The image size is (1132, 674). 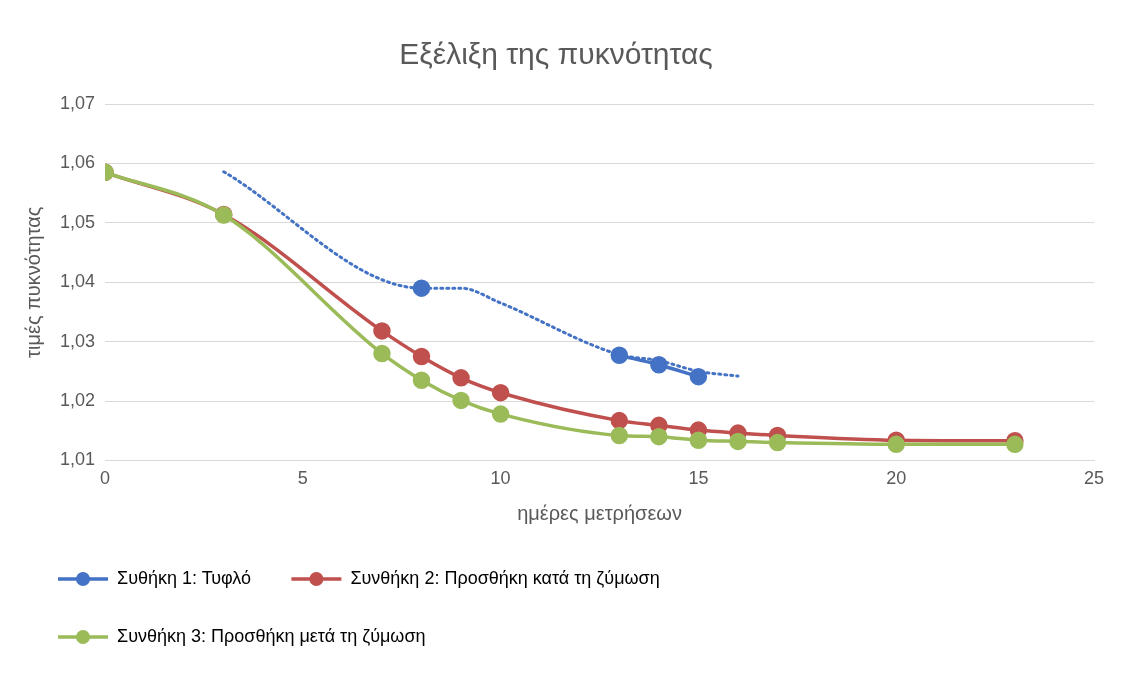 What do you see at coordinates (105, 478) in the screenshot?
I see `x-tick-label: 0` at bounding box center [105, 478].